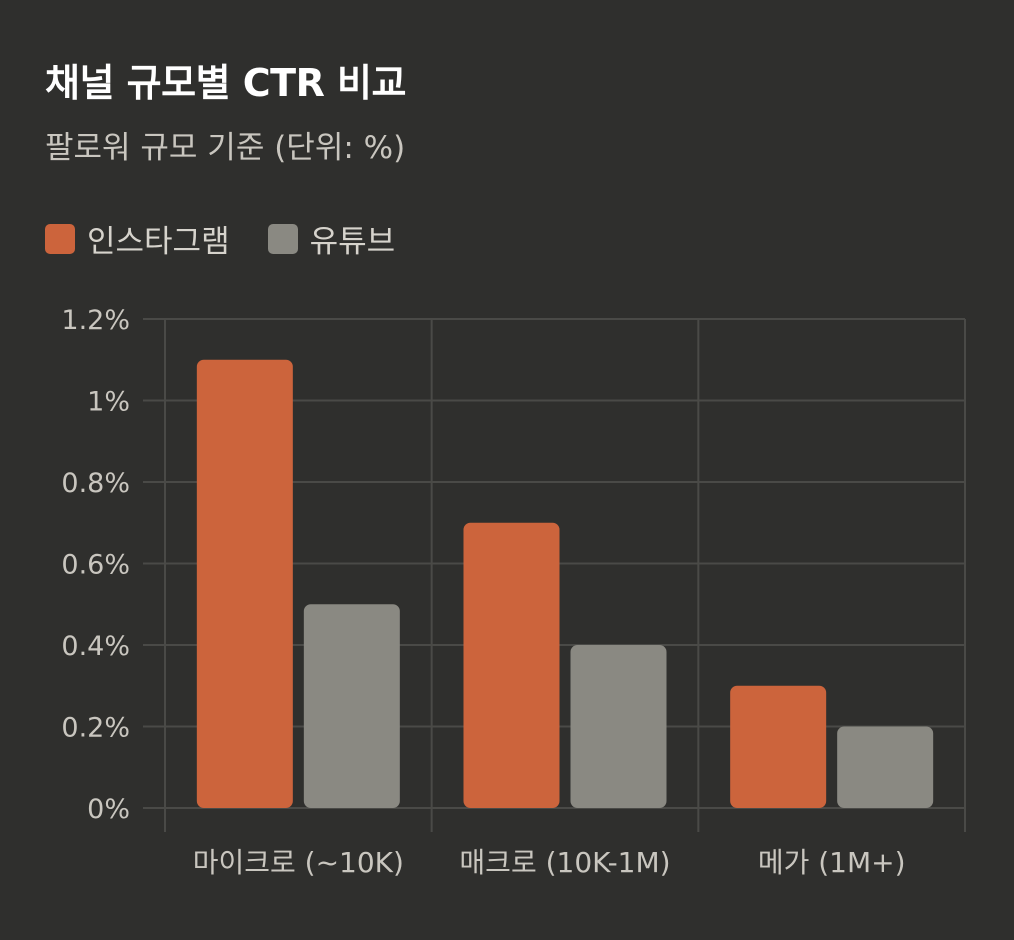 This screenshot has width=1014, height=940. I want to click on legend-item-instagram: 인스타그램, so click(137, 238).